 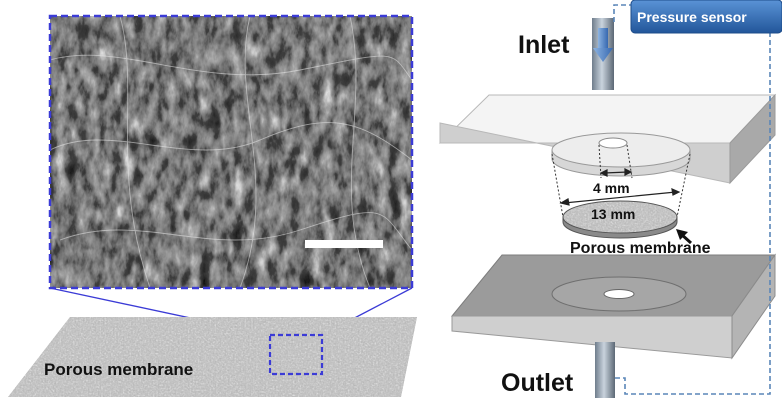 What do you see at coordinates (619, 294) in the screenshot?
I see `bottom-ring` at bounding box center [619, 294].